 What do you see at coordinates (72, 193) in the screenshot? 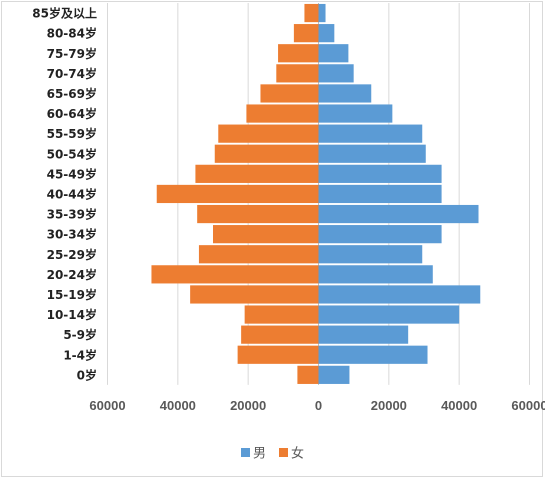
I see `category-label-9: 40-44岁` at bounding box center [72, 193].